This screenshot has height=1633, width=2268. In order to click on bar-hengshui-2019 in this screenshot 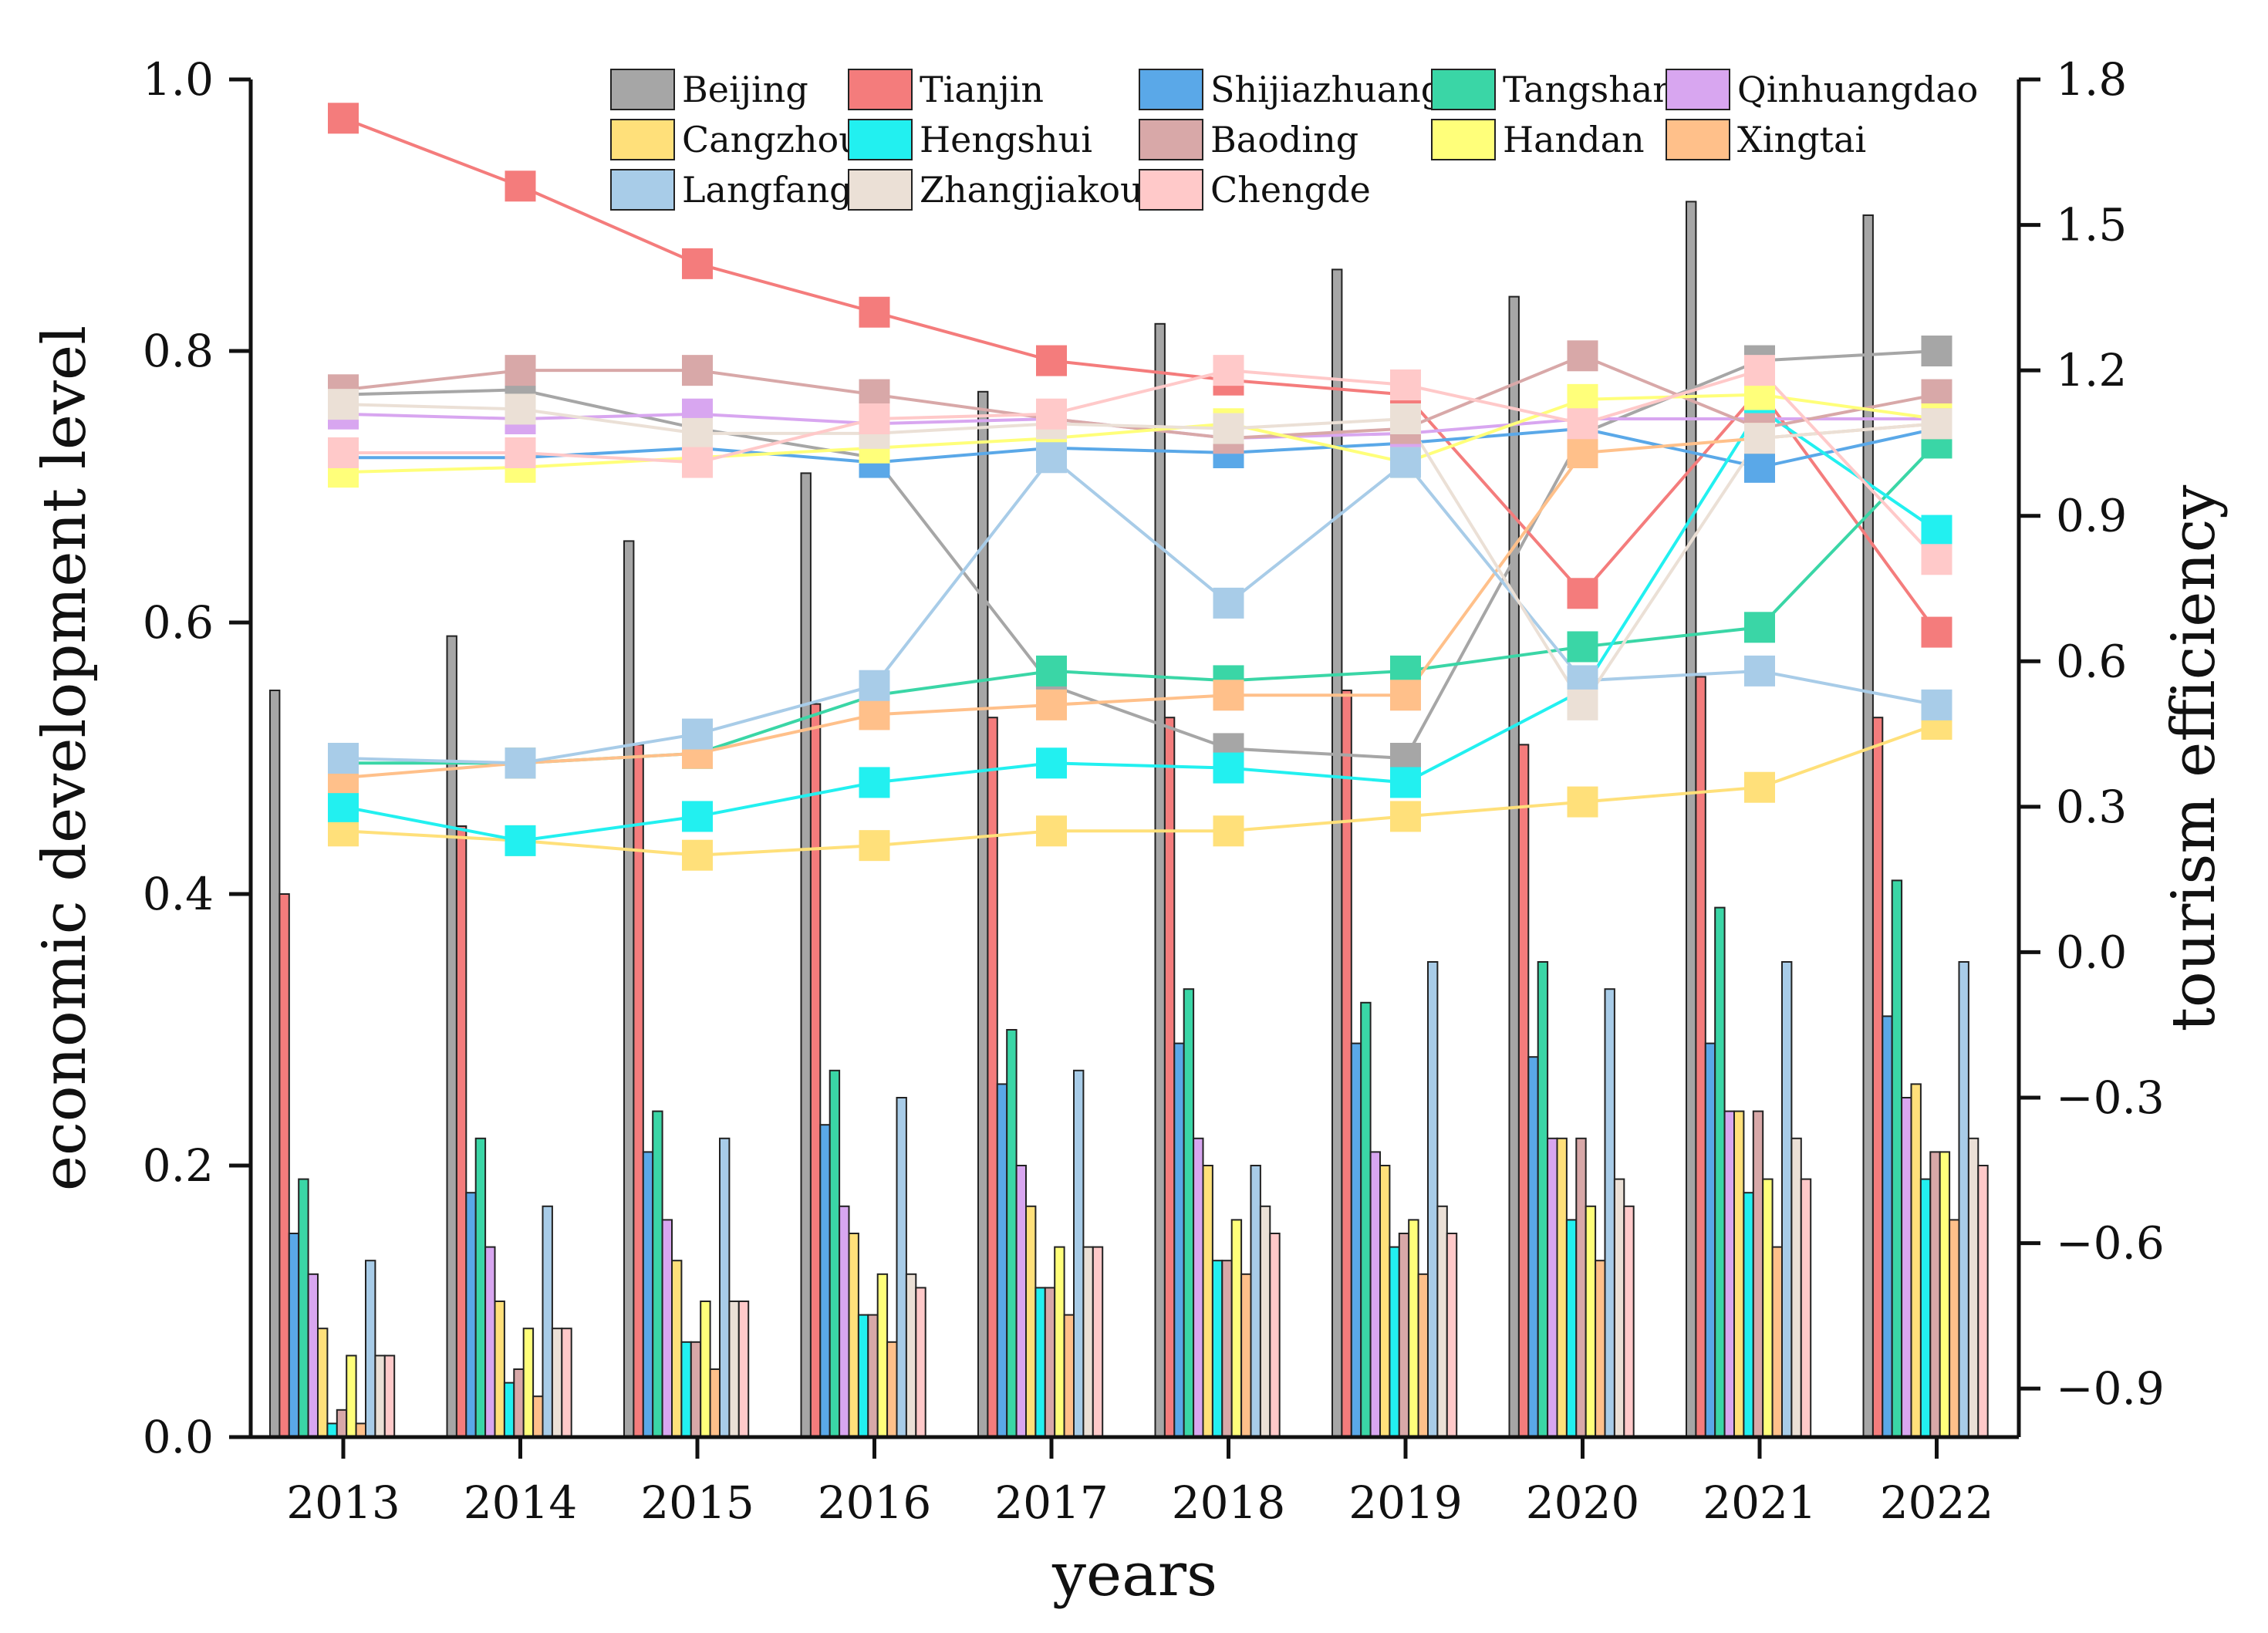, I will do `click(1394, 1342)`.